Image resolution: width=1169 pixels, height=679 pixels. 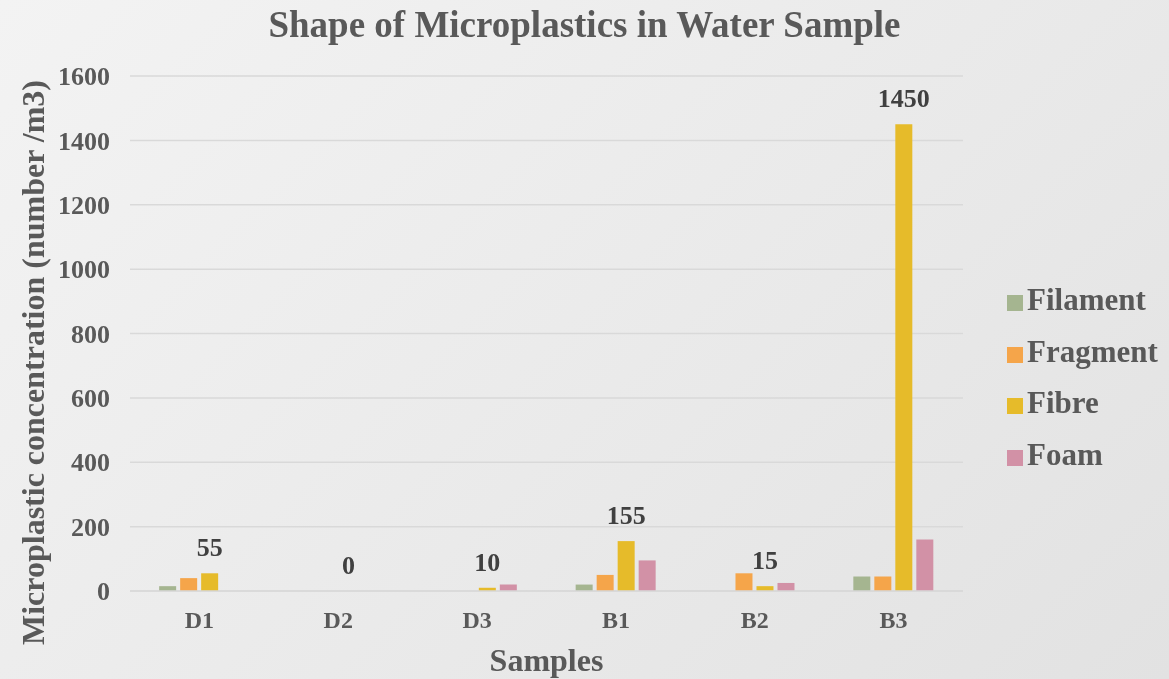 What do you see at coordinates (903, 99) in the screenshot?
I see `data-label: 1450` at bounding box center [903, 99].